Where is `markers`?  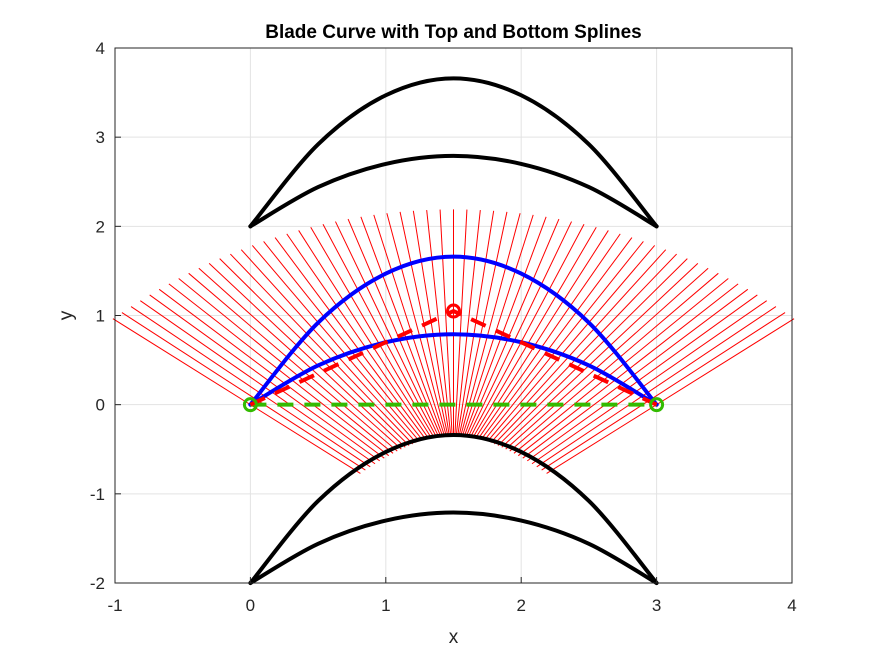 markers is located at coordinates (453, 358).